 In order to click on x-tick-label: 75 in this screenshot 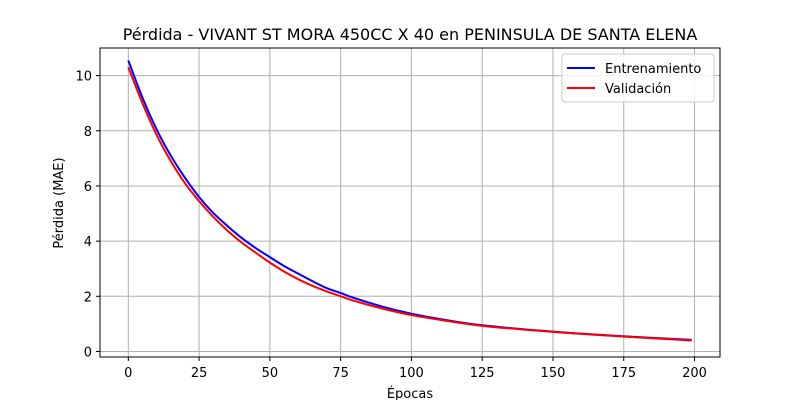, I will do `click(340, 373)`.